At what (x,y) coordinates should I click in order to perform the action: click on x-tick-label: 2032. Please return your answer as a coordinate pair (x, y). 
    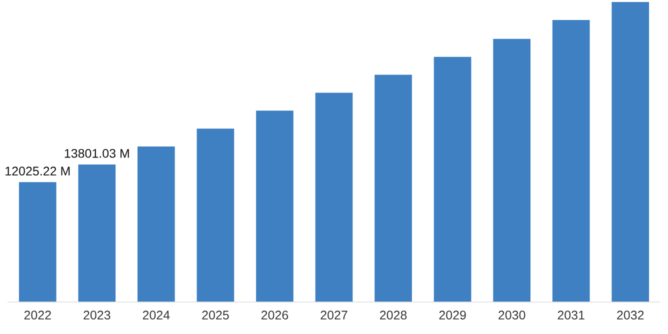
    Looking at the image, I should click on (630, 315).